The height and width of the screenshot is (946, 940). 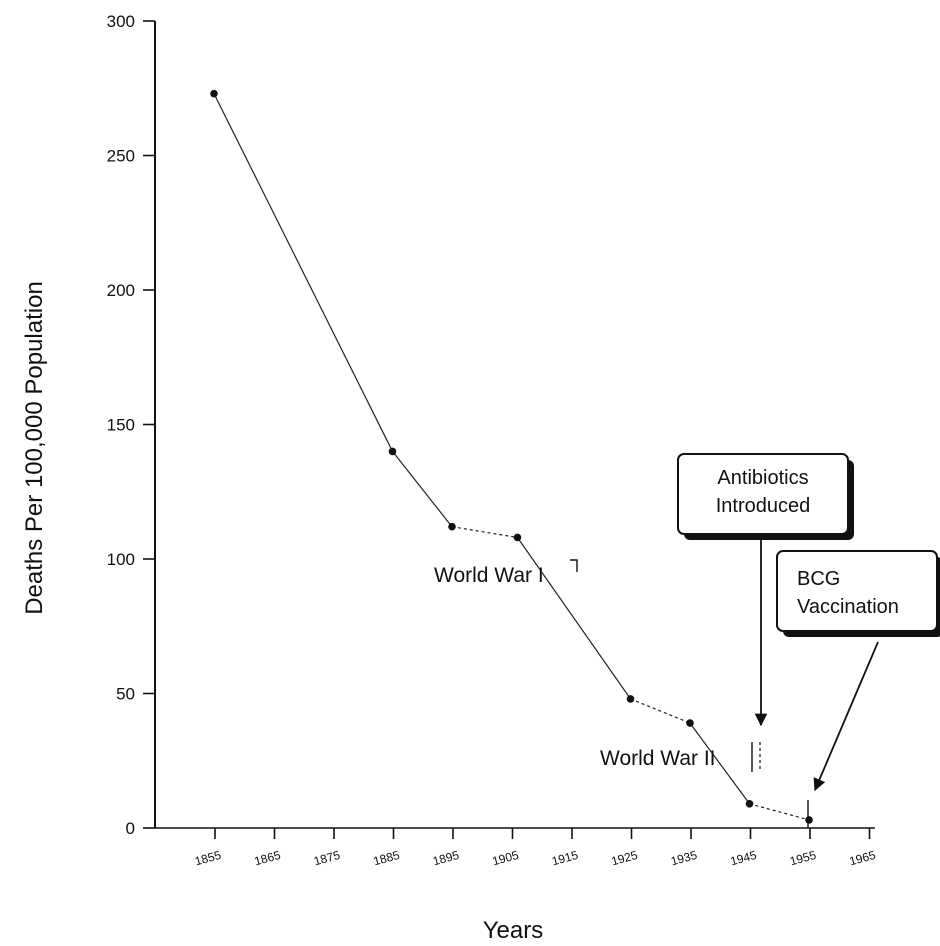 I want to click on callout-arrow, so click(x=846, y=716).